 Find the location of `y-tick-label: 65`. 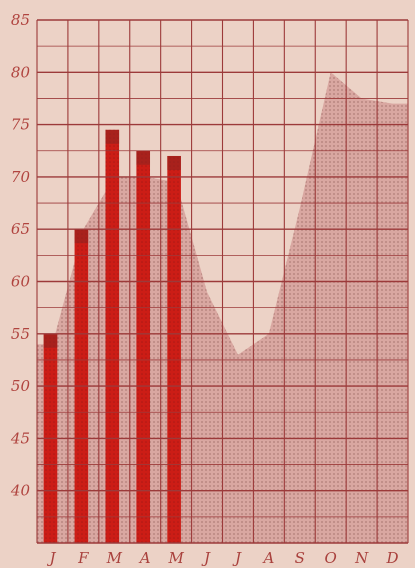

y-tick-label: 65 is located at coordinates (20, 229).